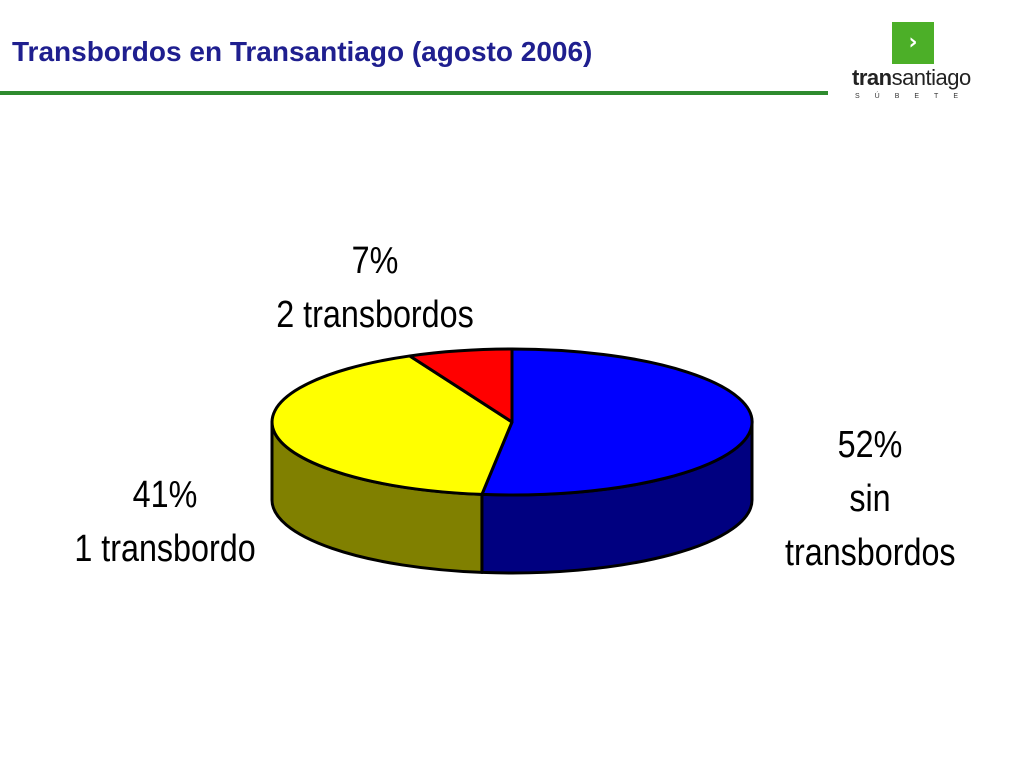  I want to click on slice-label-2-transbordos: 7% 2 transbordos, so click(375, 288).